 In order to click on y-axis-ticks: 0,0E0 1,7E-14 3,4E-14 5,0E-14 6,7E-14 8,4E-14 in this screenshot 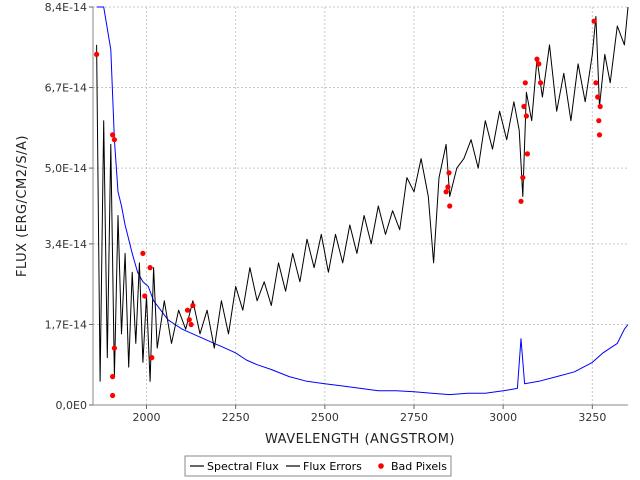, I will do `click(69, 206)`.